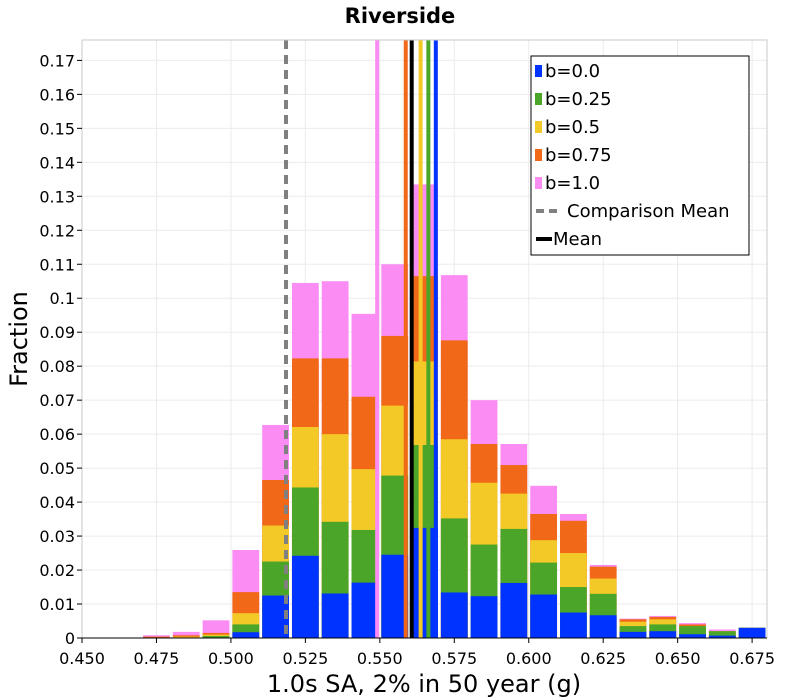  What do you see at coordinates (57, 570) in the screenshot?
I see `y-tick-label: 0.02` at bounding box center [57, 570].